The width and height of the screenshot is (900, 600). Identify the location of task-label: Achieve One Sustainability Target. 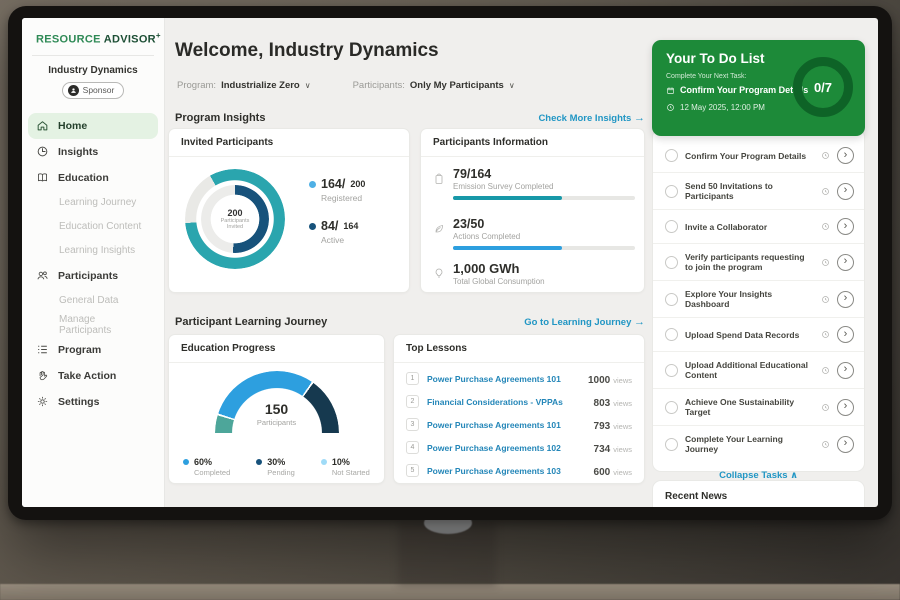
(740, 407).